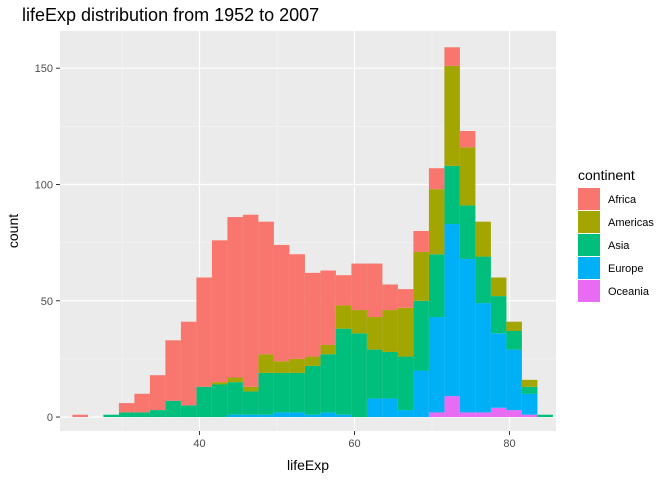 Image resolution: width=672 pixels, height=485 pixels. I want to click on y-axis-label: count, so click(13, 231).